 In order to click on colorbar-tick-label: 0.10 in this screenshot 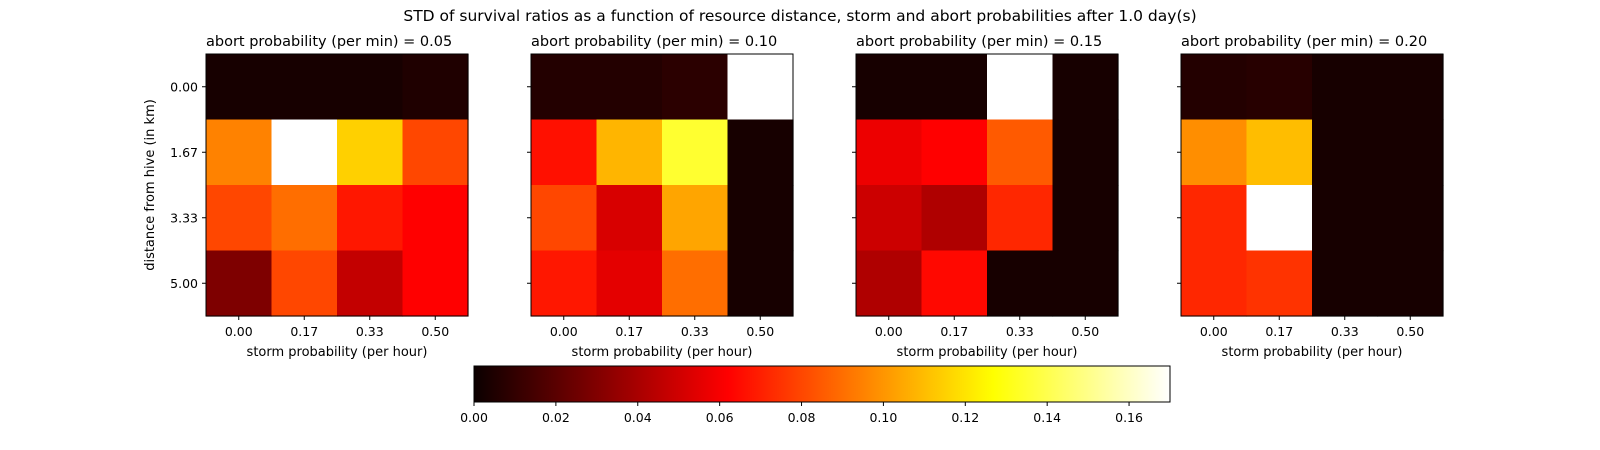, I will do `click(883, 417)`.